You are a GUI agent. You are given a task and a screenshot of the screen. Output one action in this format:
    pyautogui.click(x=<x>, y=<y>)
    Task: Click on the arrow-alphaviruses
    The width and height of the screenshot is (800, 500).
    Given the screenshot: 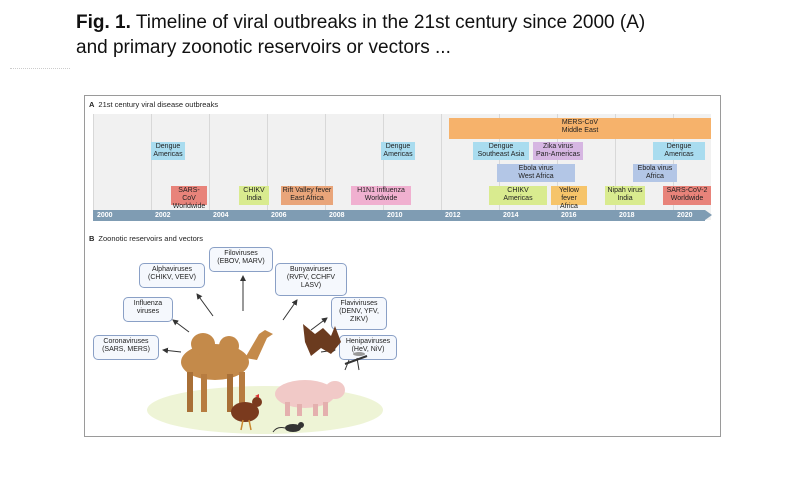 What is the action you would take?
    pyautogui.click(x=205, y=305)
    